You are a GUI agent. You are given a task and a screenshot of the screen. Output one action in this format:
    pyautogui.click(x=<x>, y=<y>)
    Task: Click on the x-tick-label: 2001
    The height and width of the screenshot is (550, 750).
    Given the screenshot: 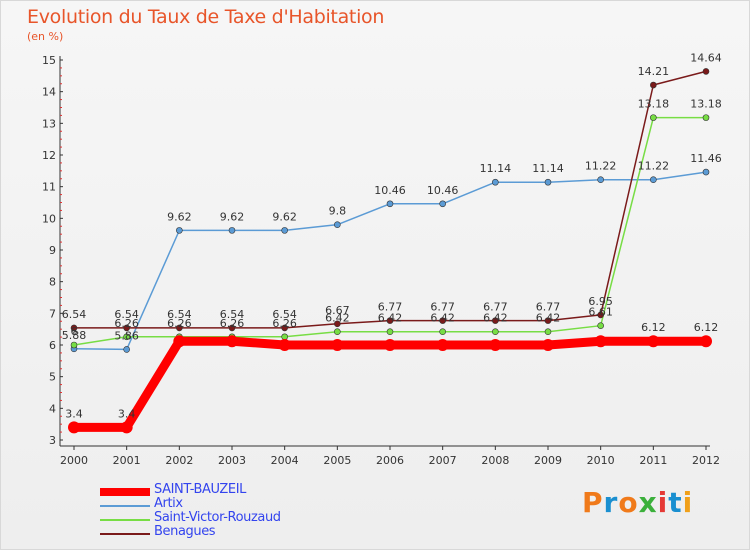 What is the action you would take?
    pyautogui.click(x=127, y=460)
    